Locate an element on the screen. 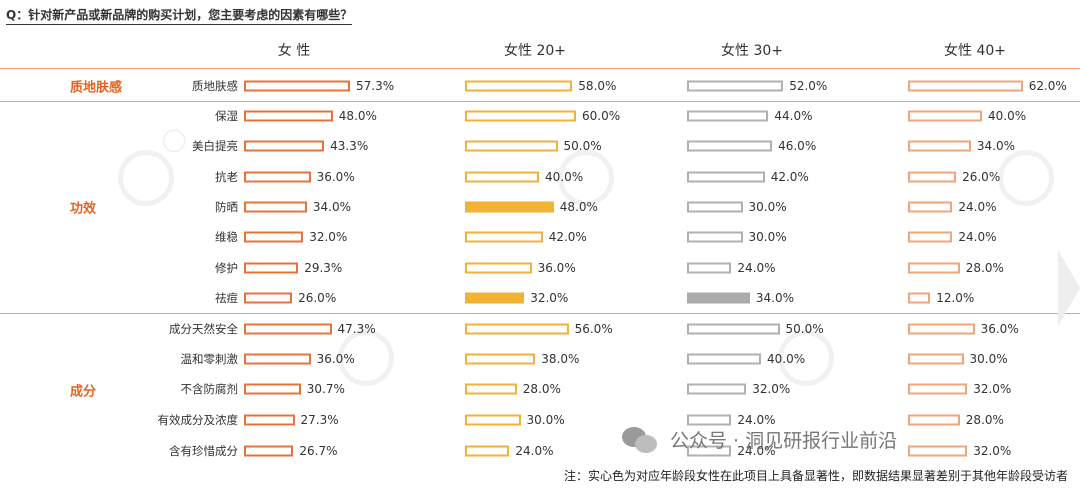  wechat-watermark: 公众号 · 洞见研报行业前沿 is located at coordinates (759, 439).